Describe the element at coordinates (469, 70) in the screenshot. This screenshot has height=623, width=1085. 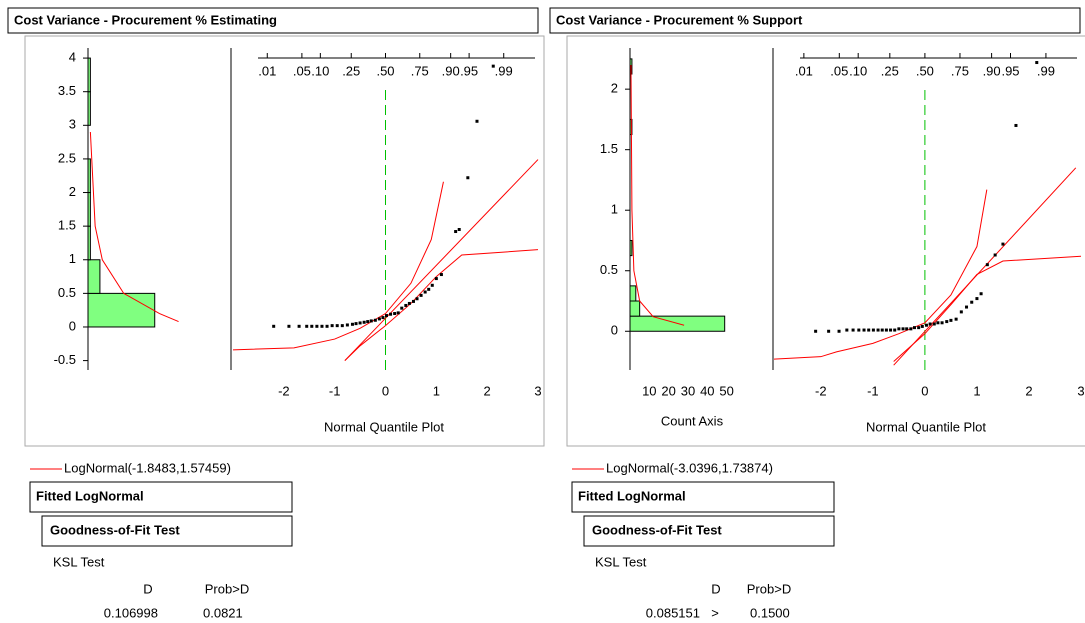
I see `prob-tick-label: .95` at that location.